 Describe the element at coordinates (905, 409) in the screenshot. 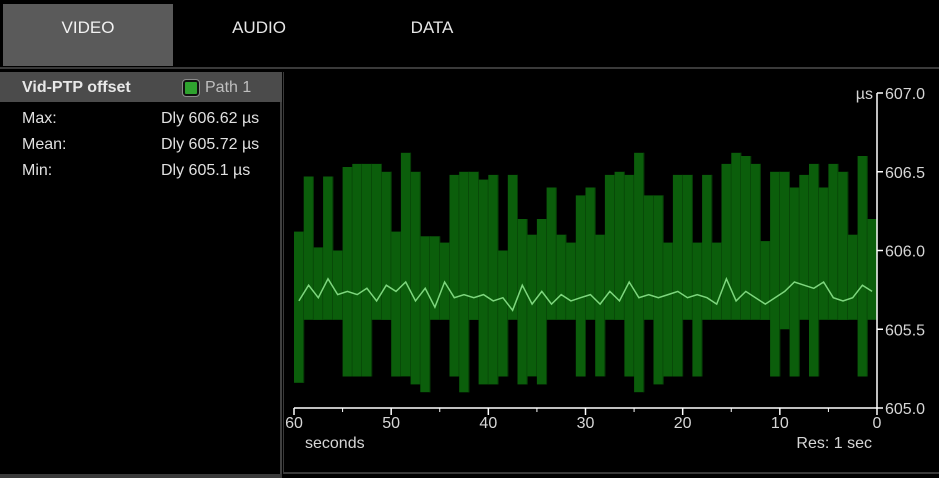

I see `y-tick-label: 605.0` at that location.